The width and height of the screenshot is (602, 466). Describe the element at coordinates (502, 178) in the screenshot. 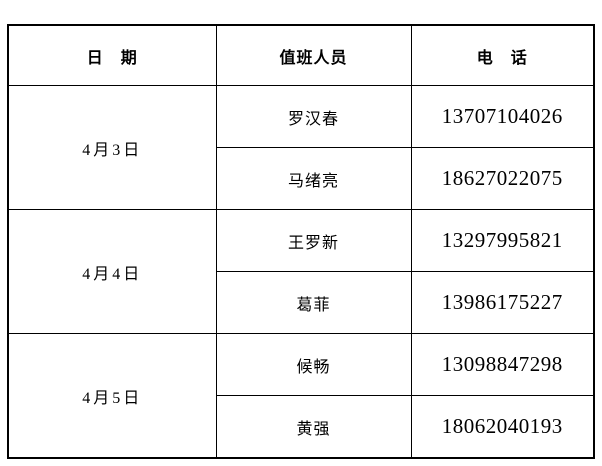

I see `phone-cell: 18627022075` at that location.